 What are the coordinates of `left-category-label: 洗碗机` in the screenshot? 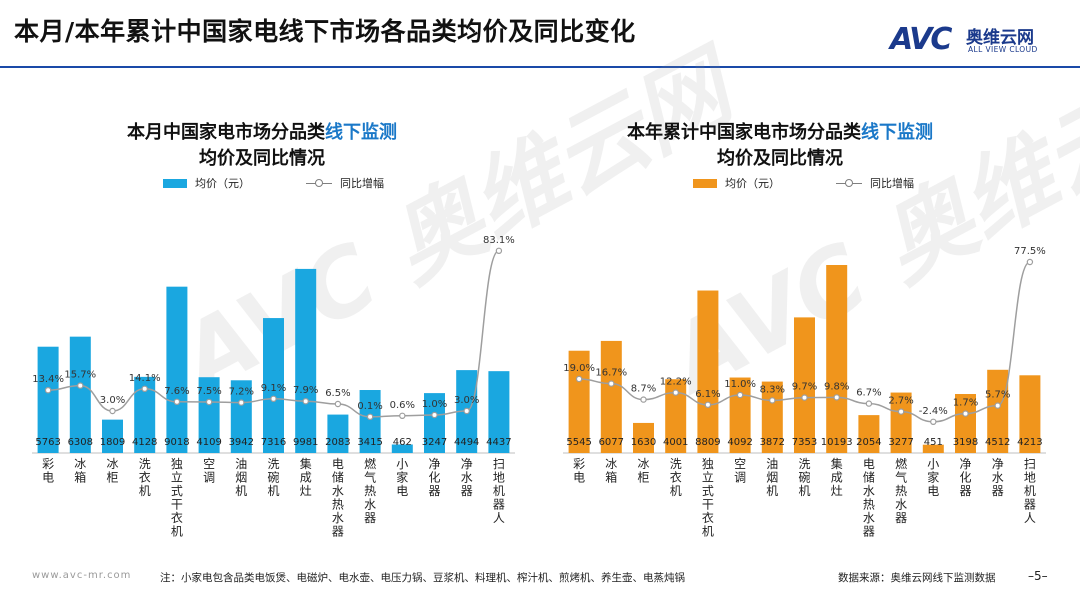 It's located at (273, 477).